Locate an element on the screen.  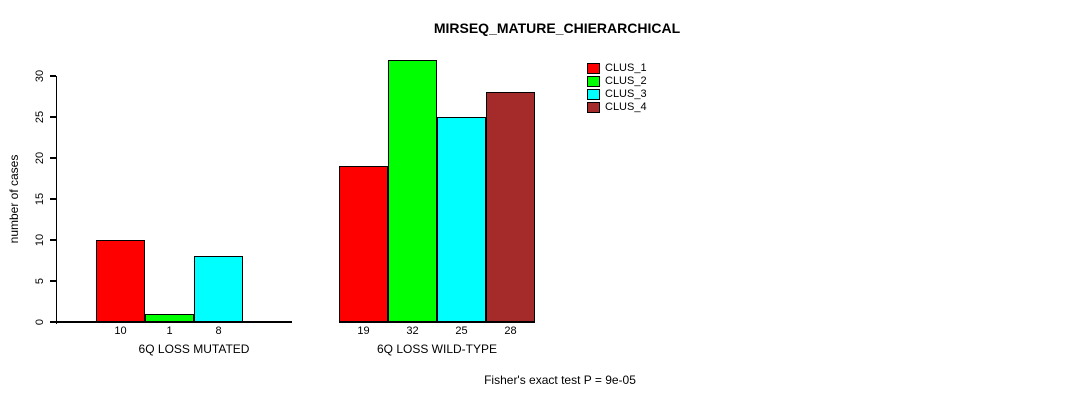
legend-item-clus-3: CLUS_3 is located at coordinates (617, 94).